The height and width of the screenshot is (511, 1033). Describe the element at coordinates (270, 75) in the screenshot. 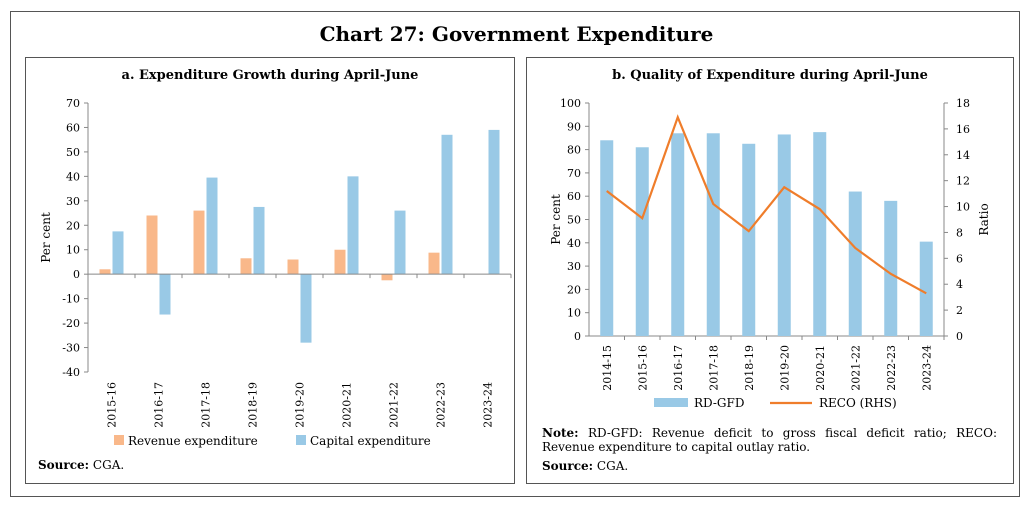

I see `chart-a-title: a. Expenditure Growth during April-June` at that location.